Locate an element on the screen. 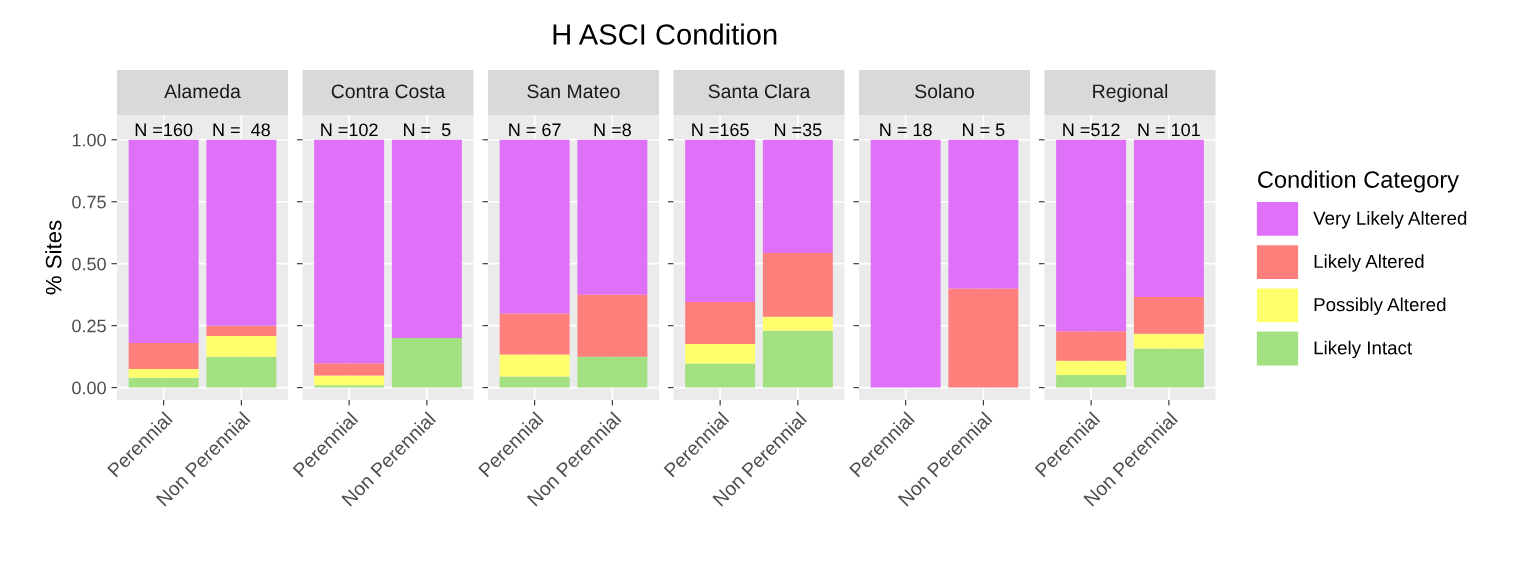 The height and width of the screenshot is (578, 1528). text: H ASCI Condition is located at coordinates (665, 34).